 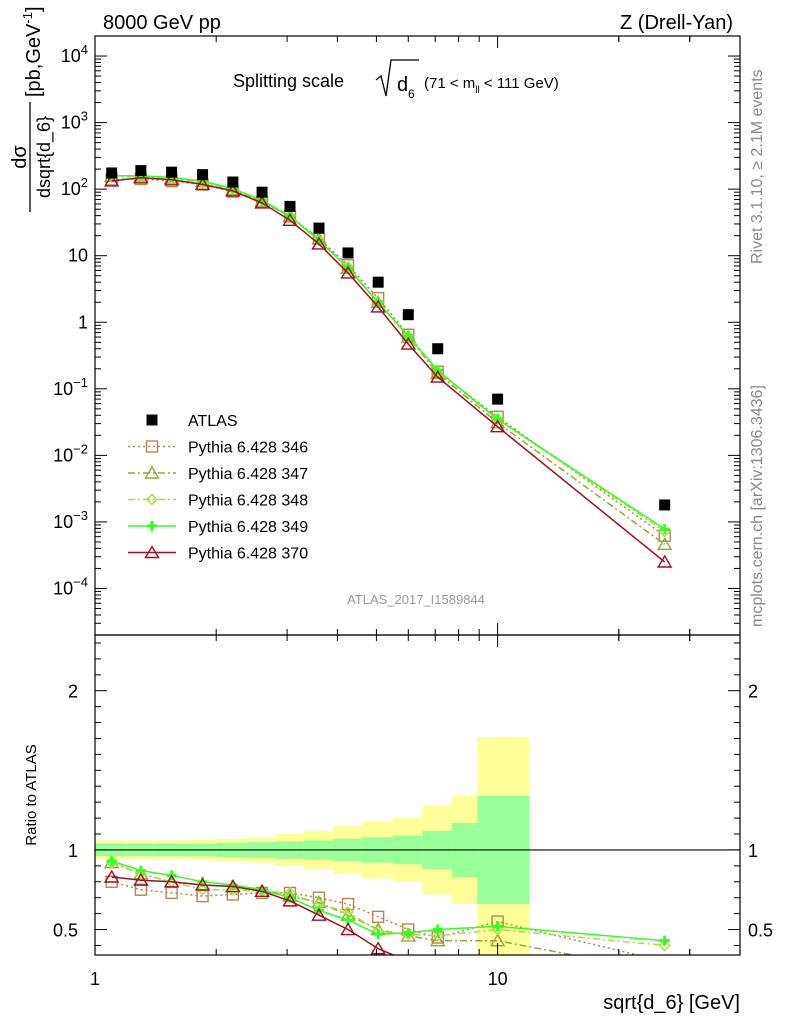 I want to click on title-sub: 6, so click(x=411, y=94).